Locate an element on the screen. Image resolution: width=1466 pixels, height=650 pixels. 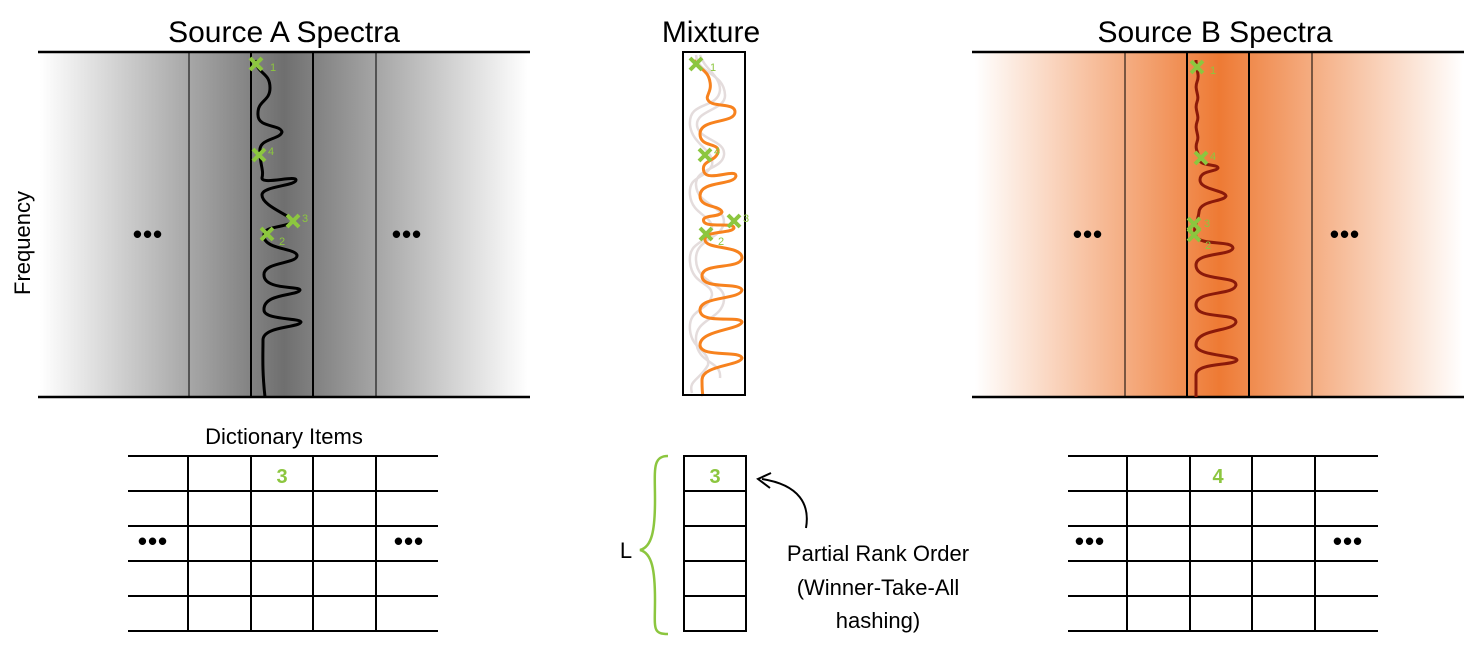
source-a-left-ellipsis: ••• is located at coordinates (148, 234).